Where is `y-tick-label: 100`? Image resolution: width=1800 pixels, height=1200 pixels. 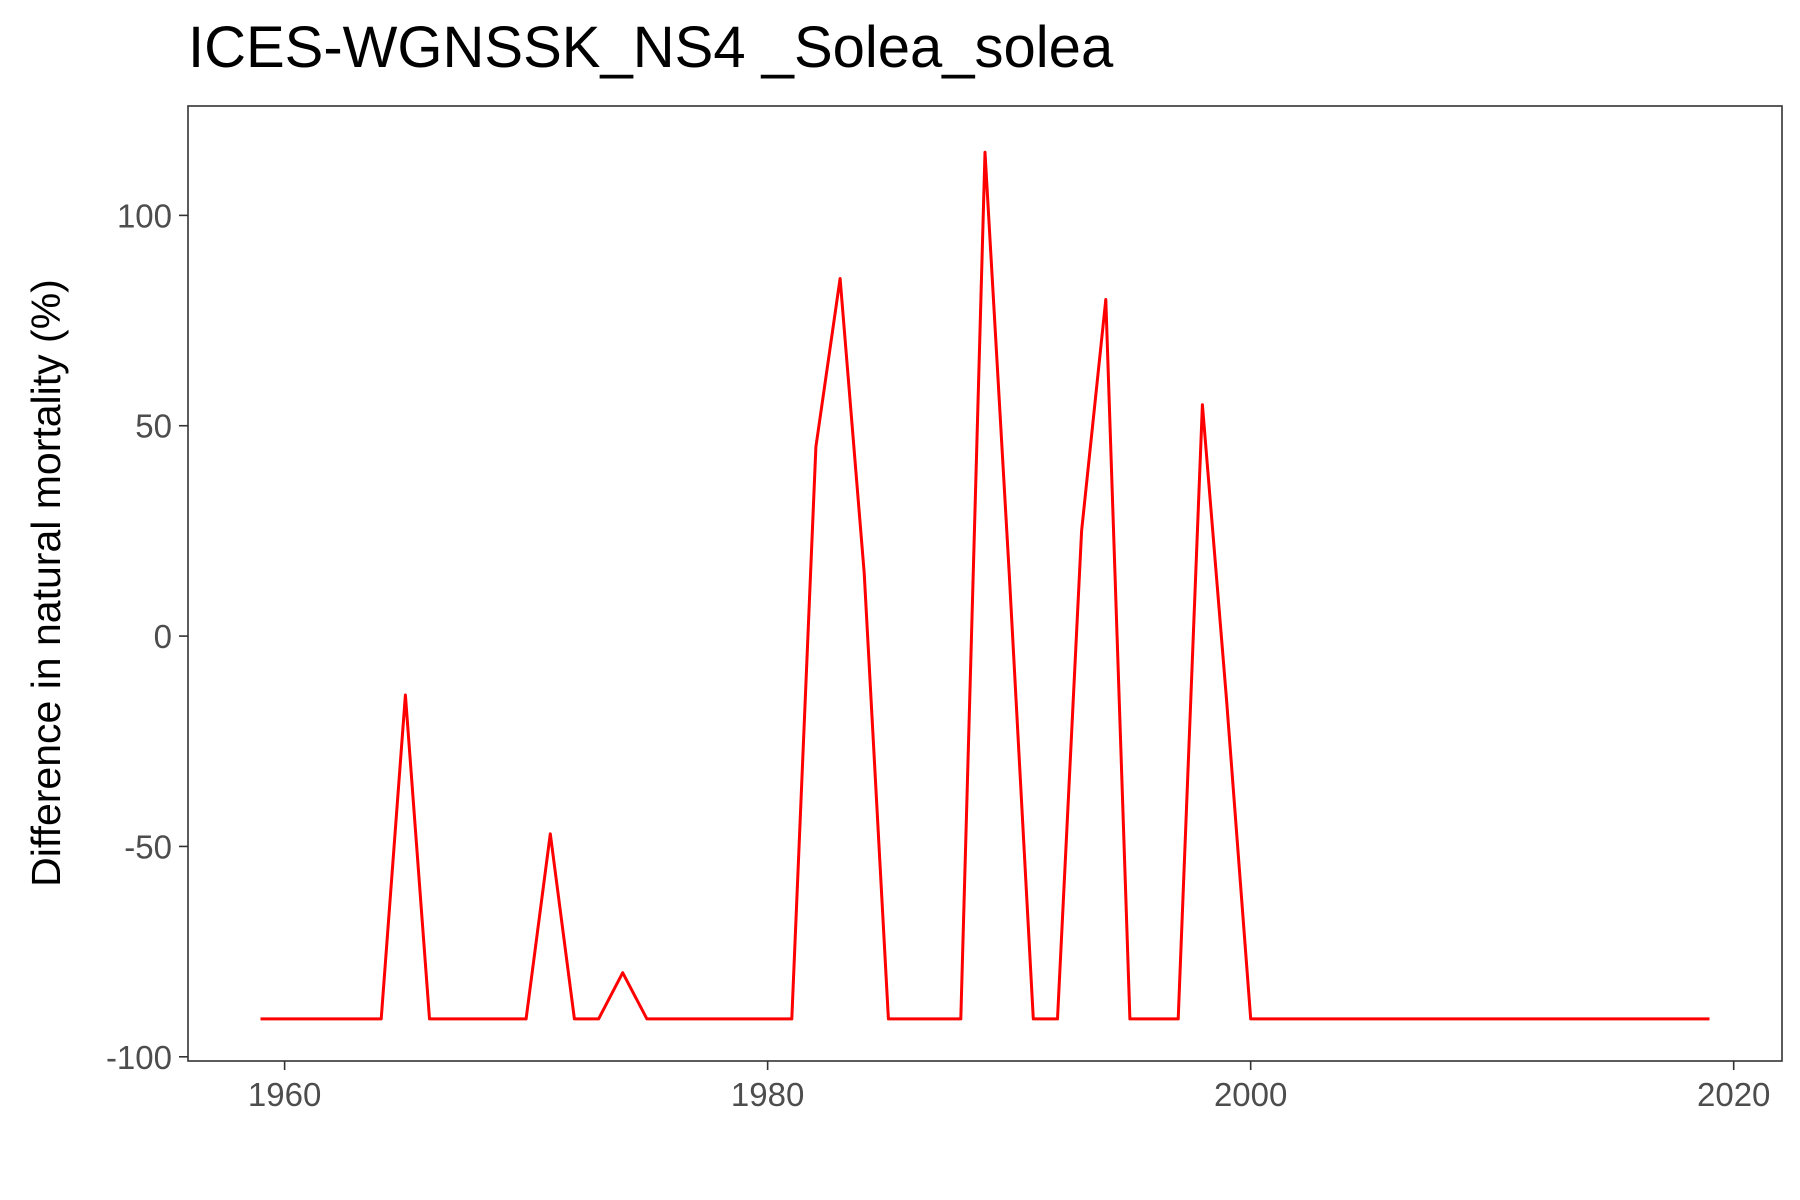
y-tick-label: 100 is located at coordinates (144, 215).